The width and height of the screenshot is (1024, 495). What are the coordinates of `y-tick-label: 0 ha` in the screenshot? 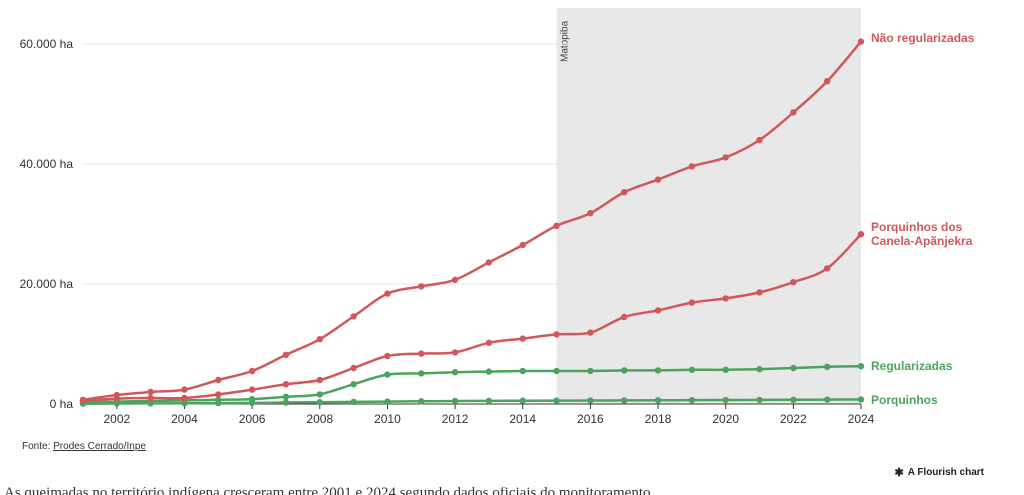 It's located at (62, 404).